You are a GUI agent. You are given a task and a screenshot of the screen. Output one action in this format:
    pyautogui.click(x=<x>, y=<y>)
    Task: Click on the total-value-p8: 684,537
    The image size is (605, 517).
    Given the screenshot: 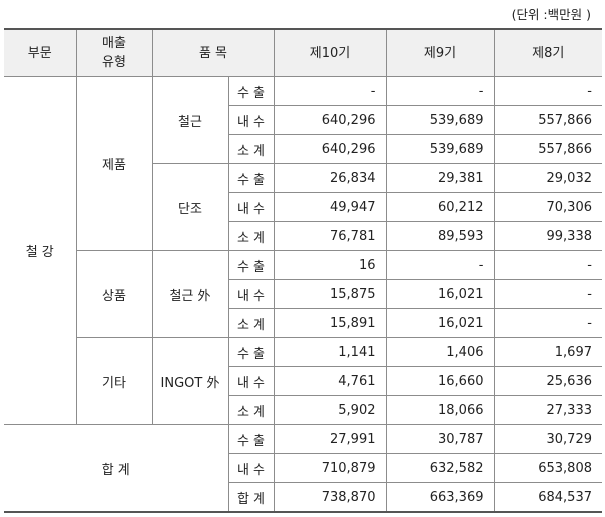 What is the action you would take?
    pyautogui.click(x=547, y=497)
    